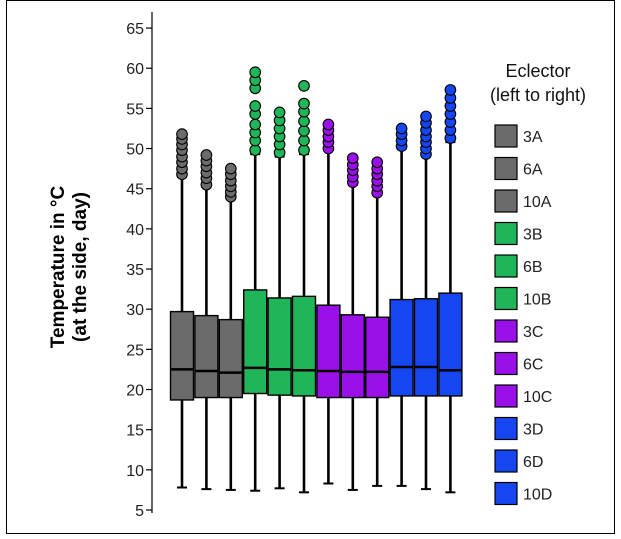 This screenshot has width=621, height=539. Describe the element at coordinates (58, 267) in the screenshot. I see `y-axis-title-line-1: Temperature in °C` at that location.